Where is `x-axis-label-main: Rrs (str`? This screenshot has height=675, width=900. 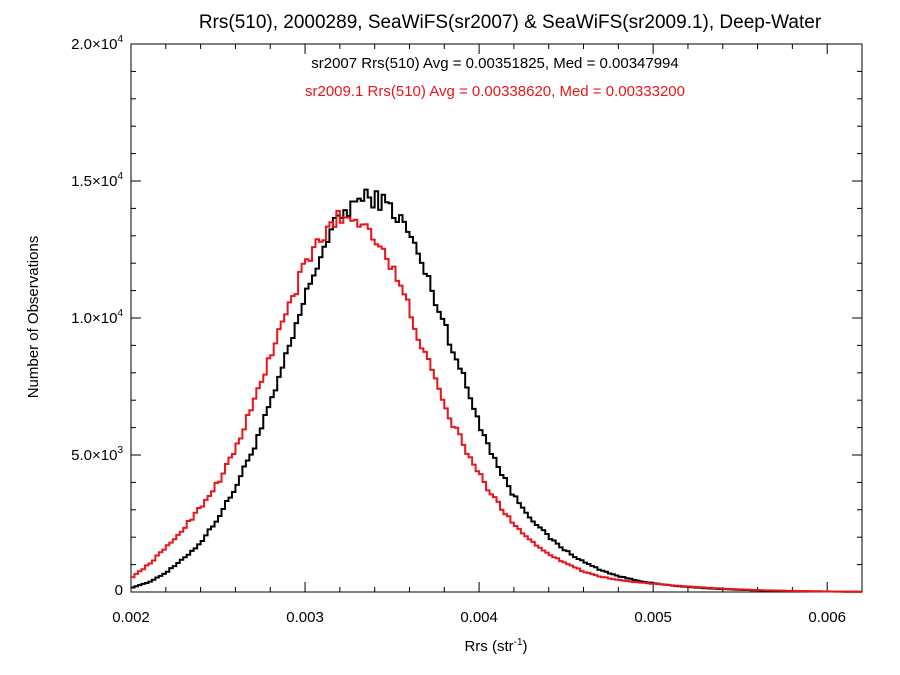 x-axis-label-main: Rrs (str is located at coordinates (488, 646).